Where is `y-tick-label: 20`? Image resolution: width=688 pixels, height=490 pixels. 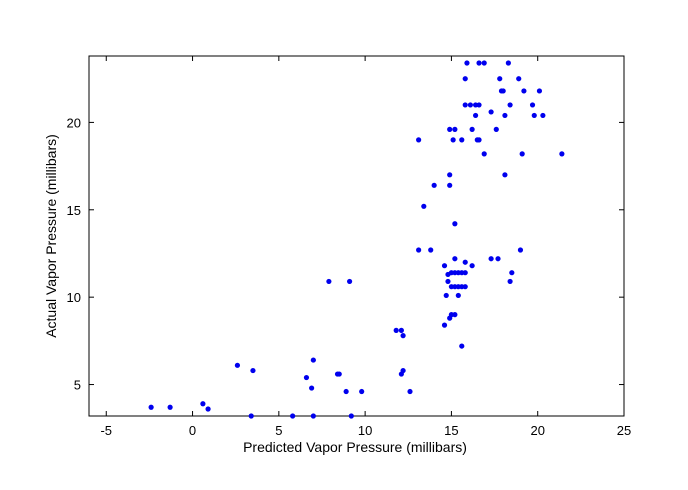
y-tick-label: 20 is located at coordinates (74, 122).